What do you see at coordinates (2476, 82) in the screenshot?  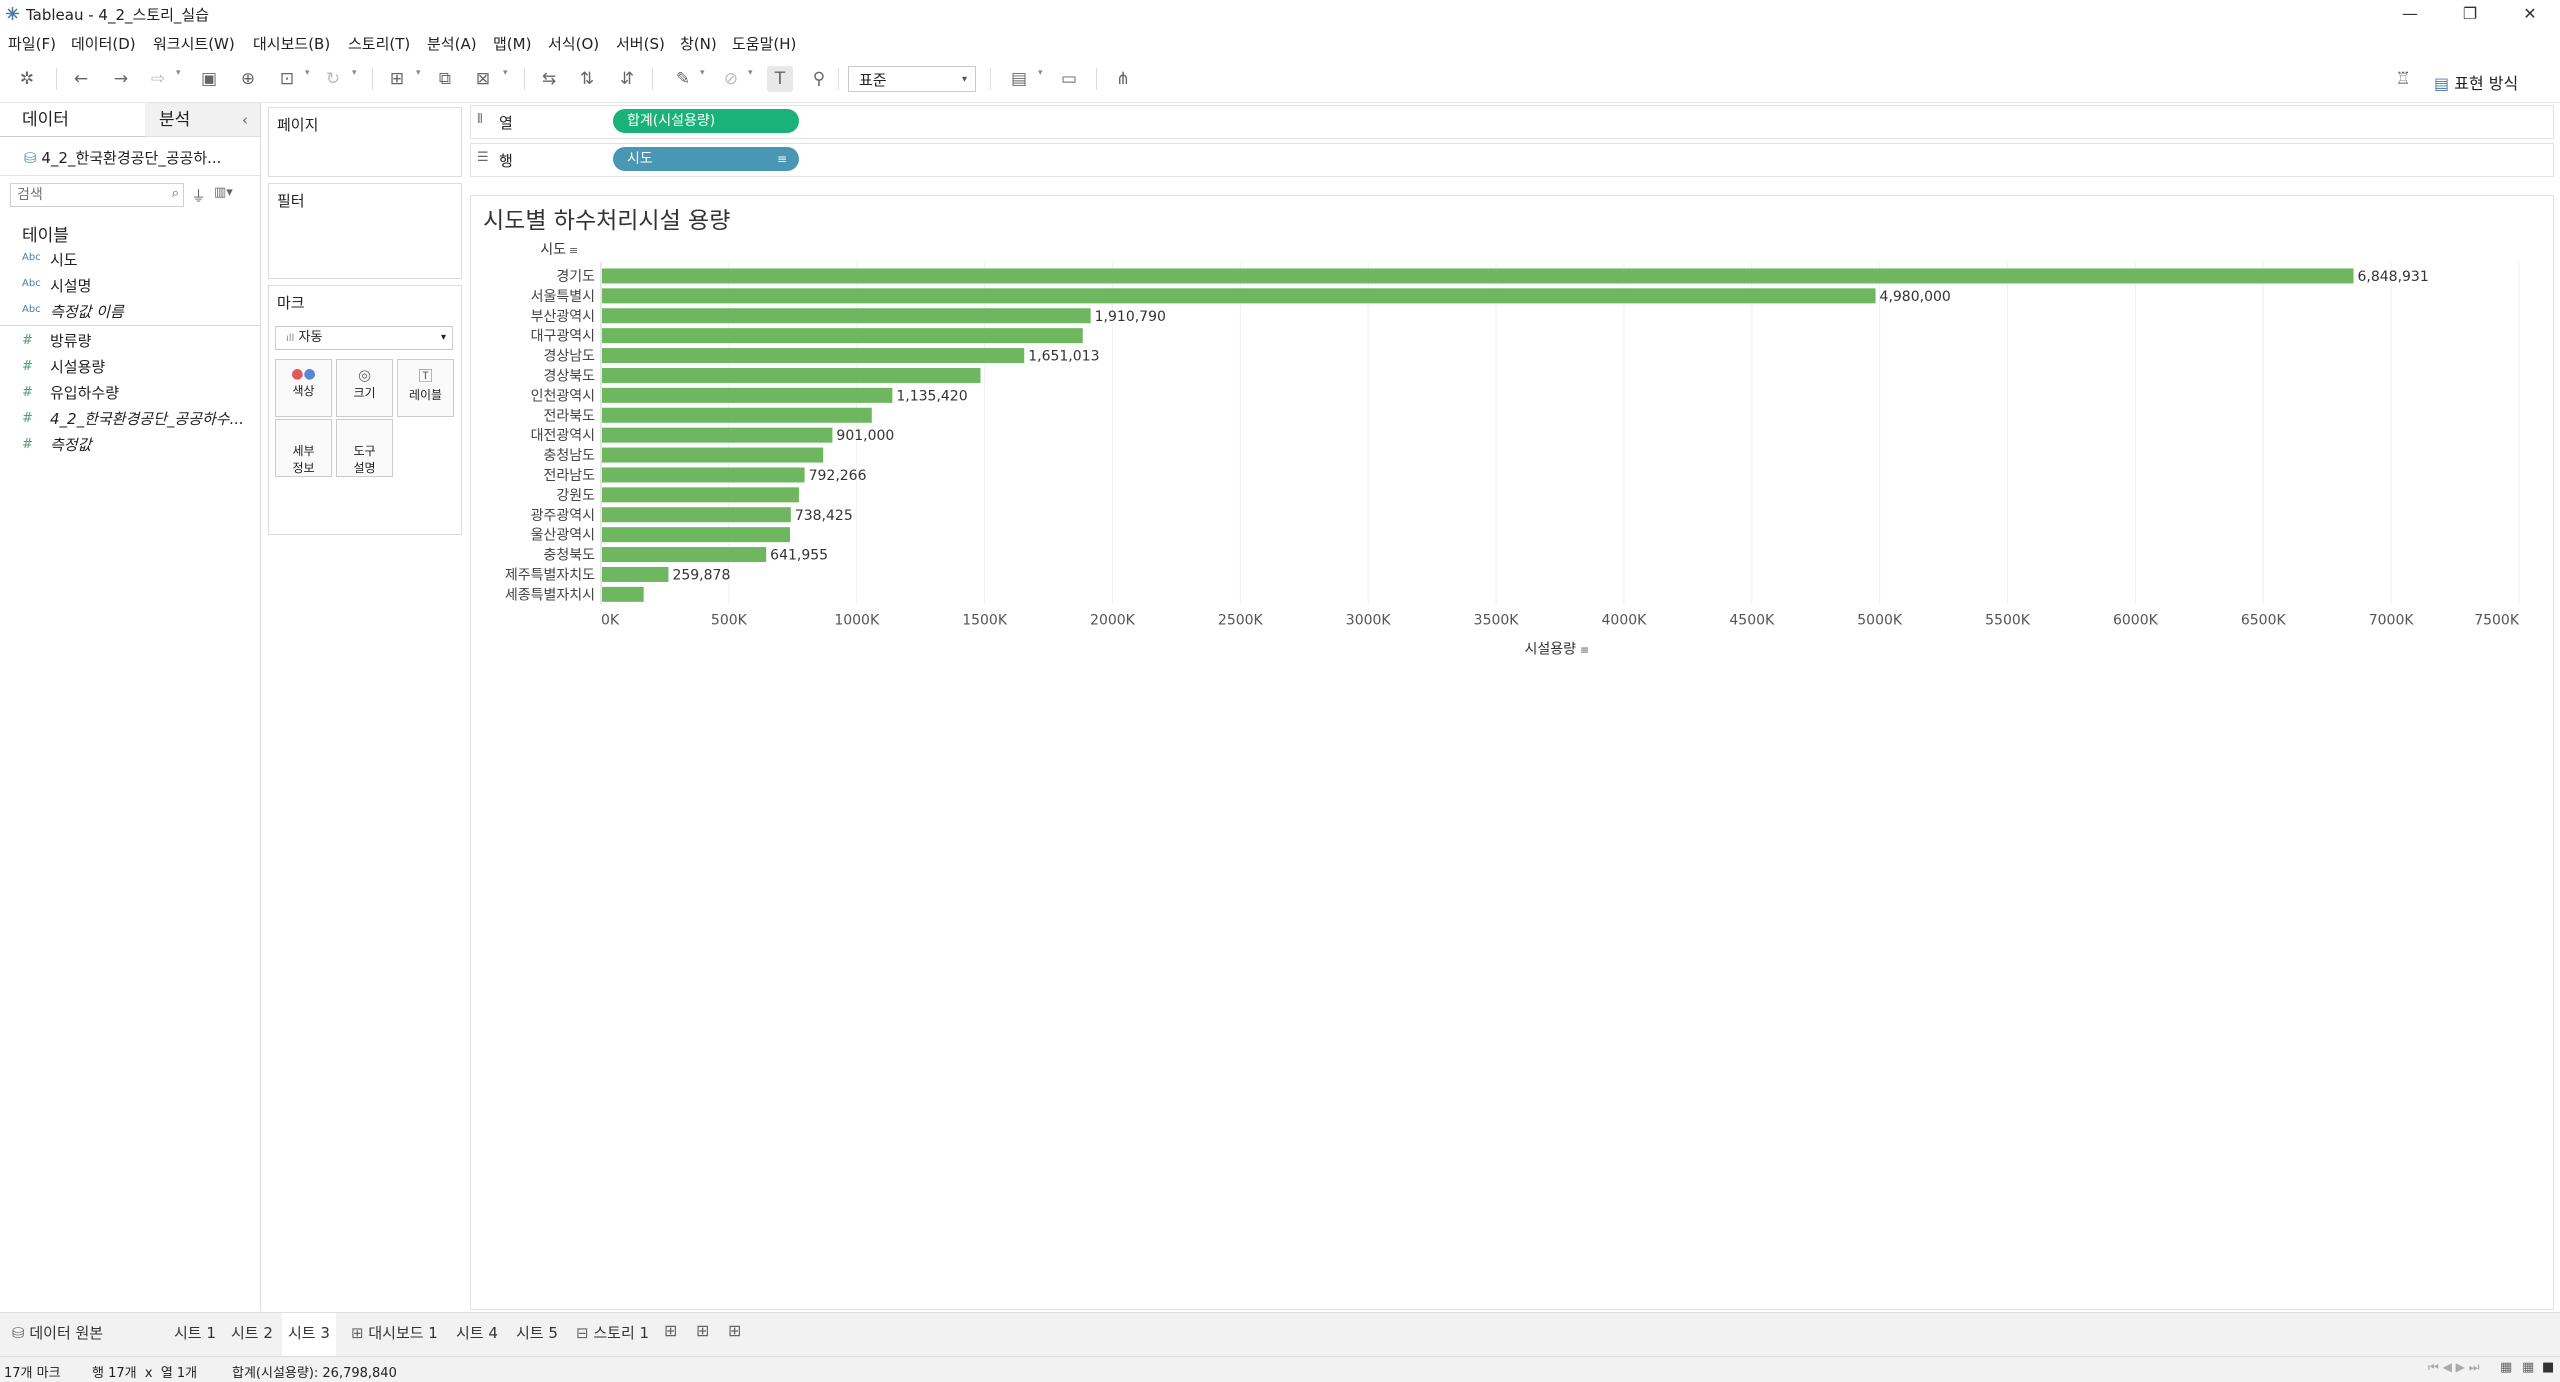 I see `show-me-button: ▤ 표현 방식` at bounding box center [2476, 82].